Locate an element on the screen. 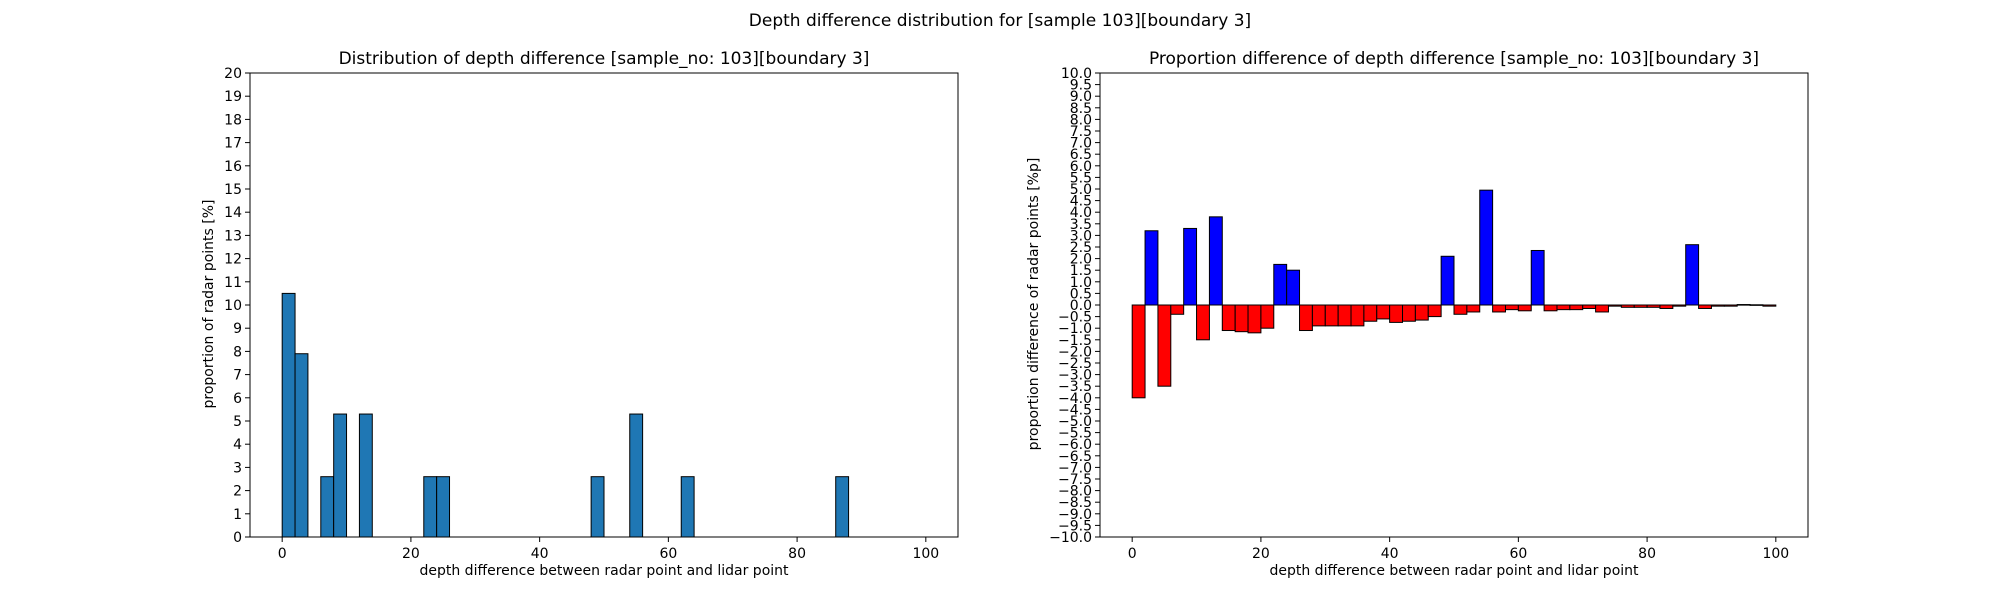  right-ytick-label: 1.5 is located at coordinates (1081, 271).